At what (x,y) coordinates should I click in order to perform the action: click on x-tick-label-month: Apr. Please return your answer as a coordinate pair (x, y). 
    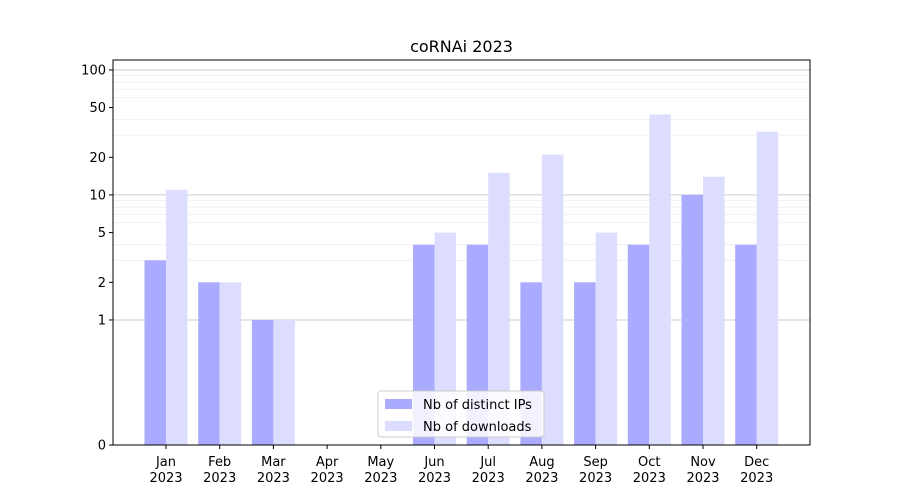
    Looking at the image, I should click on (327, 462).